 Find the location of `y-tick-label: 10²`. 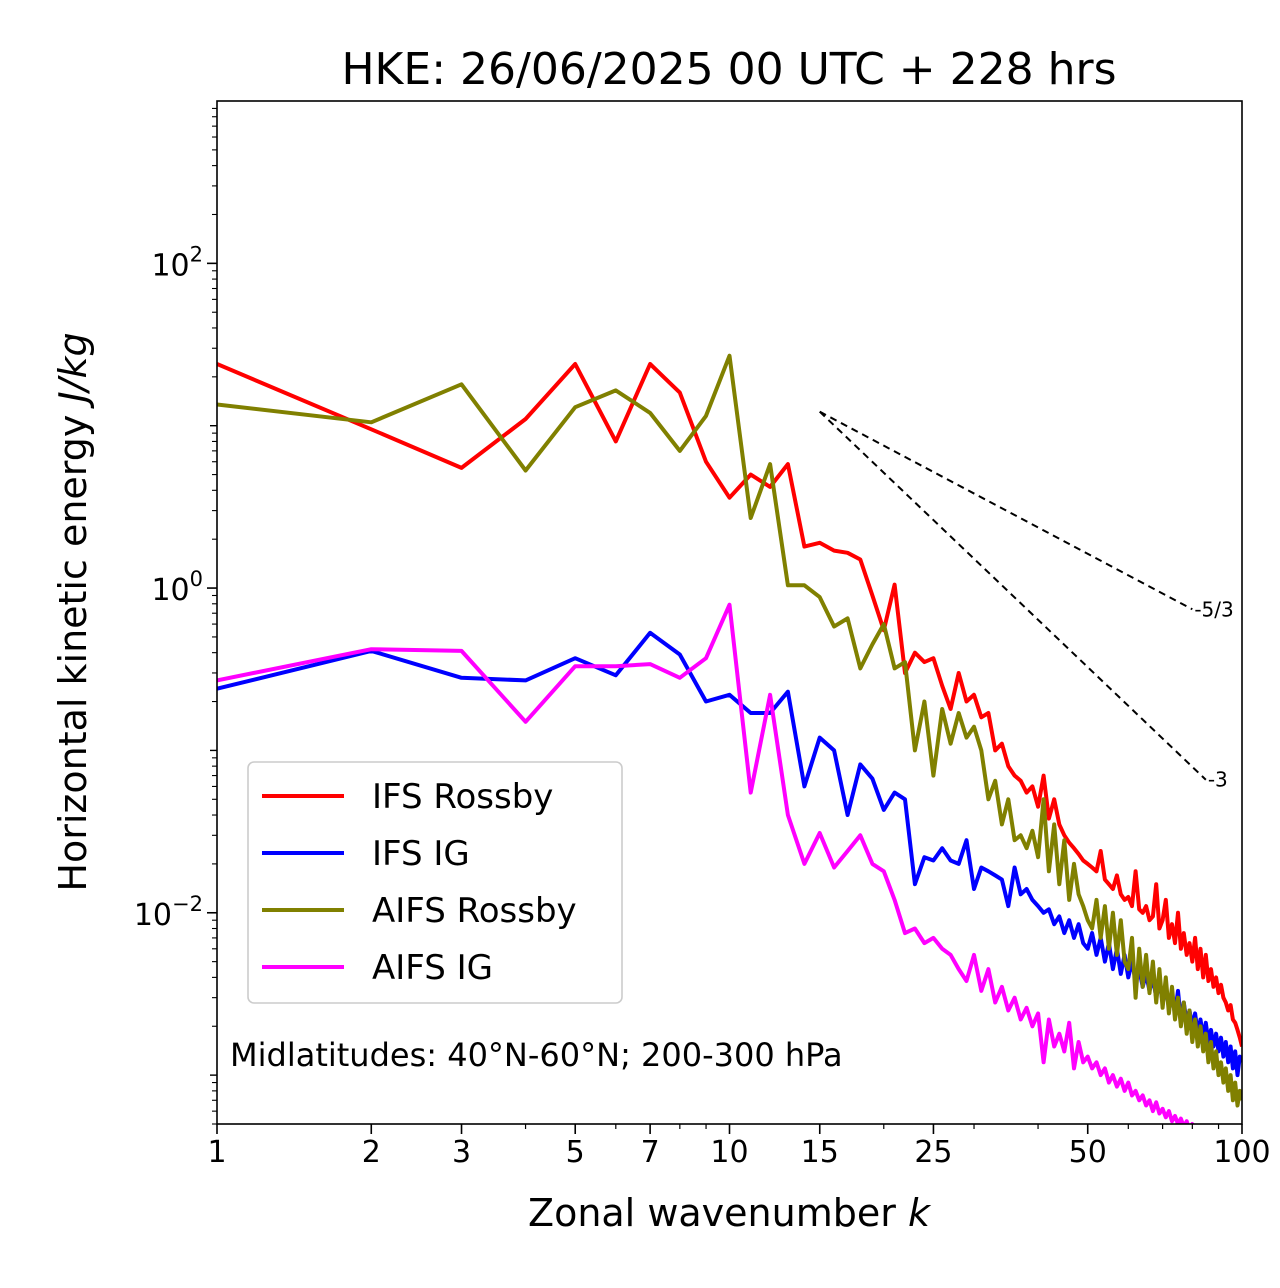

y-tick-label: 10² is located at coordinates (177, 262).